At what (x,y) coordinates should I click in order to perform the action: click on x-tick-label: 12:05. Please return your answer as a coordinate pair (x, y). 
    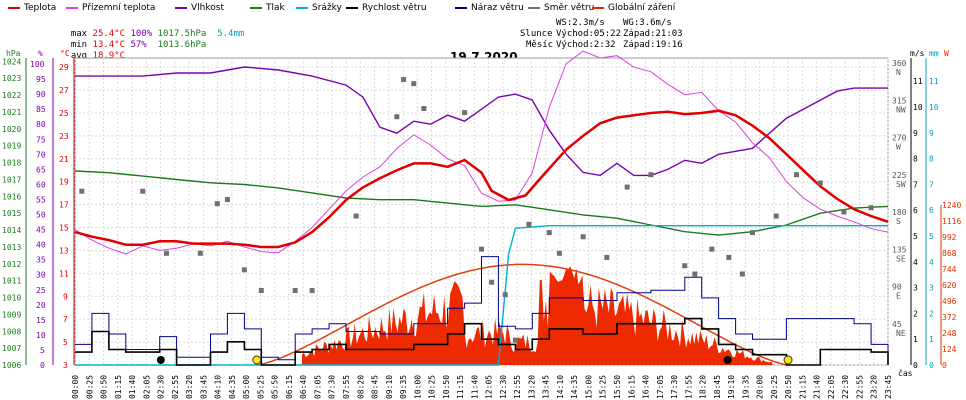
    Looking at the image, I should click on (489, 387).